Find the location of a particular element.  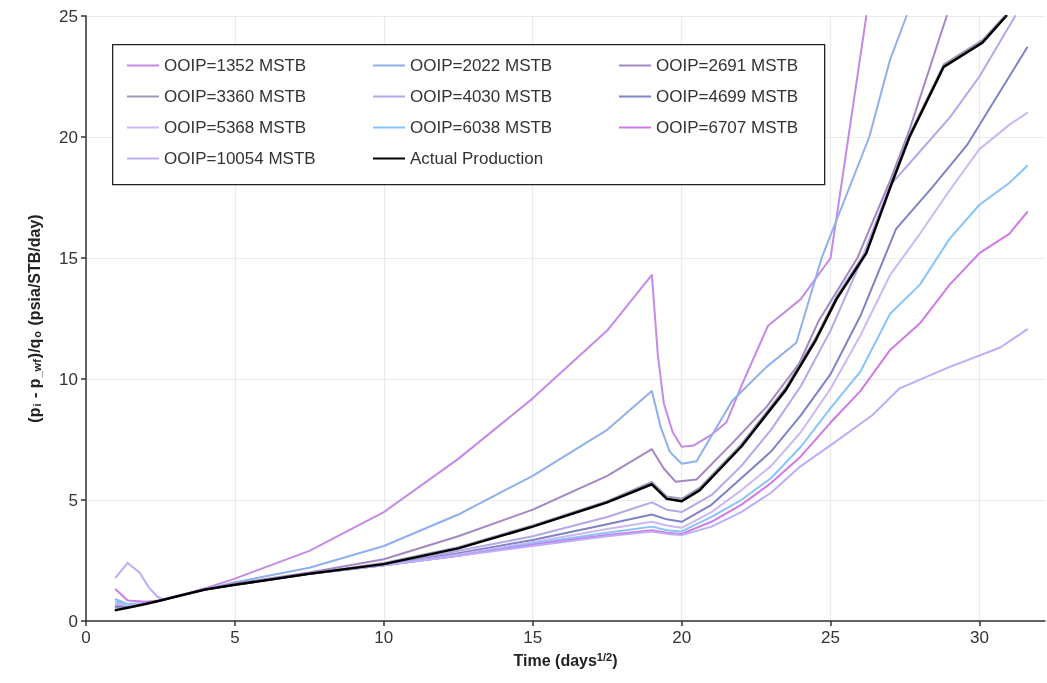

legend-label: OOIP=5368 MSTB is located at coordinates (235, 127).